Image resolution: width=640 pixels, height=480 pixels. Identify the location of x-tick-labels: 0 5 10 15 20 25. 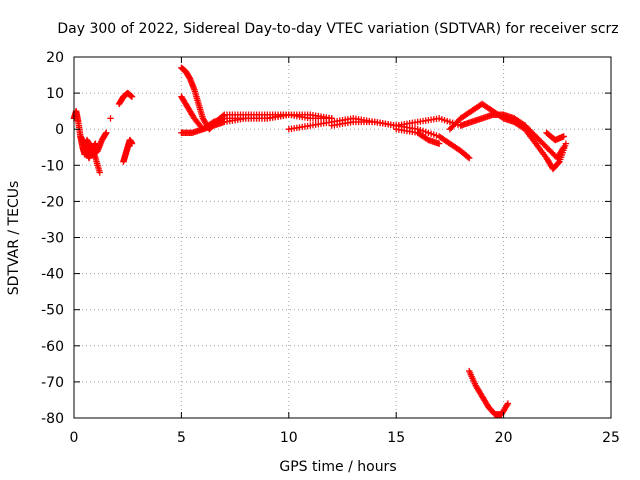
(345, 438).